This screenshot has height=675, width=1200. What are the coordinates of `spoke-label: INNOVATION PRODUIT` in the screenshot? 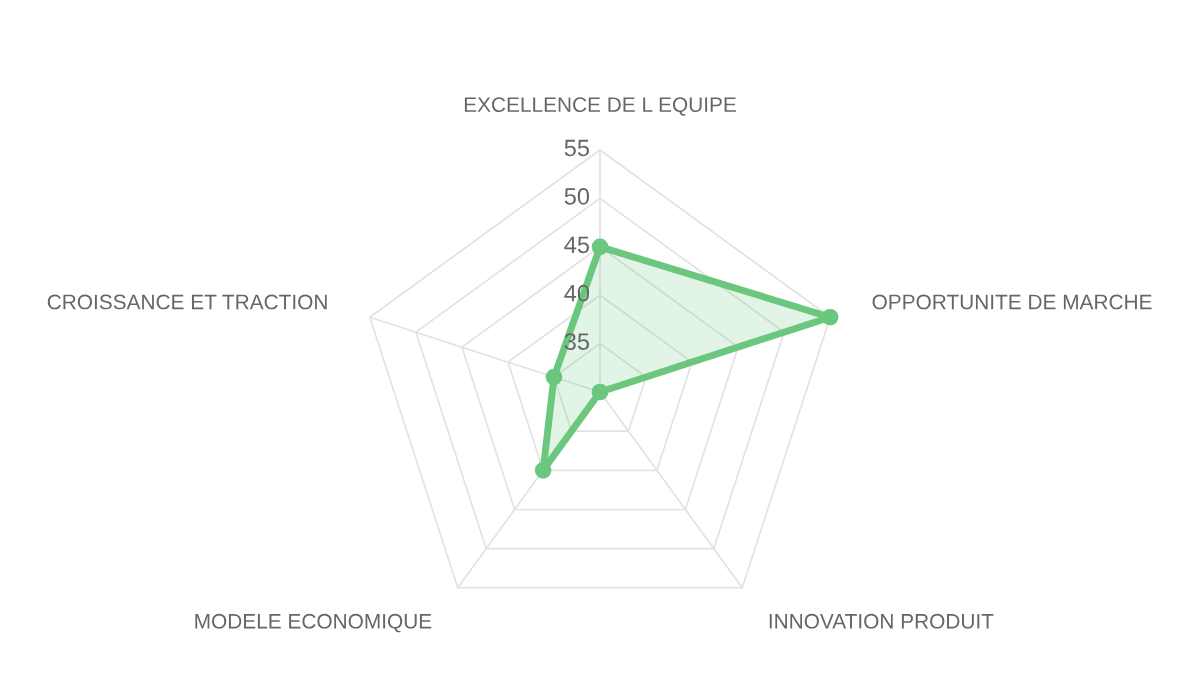 It's located at (881, 621).